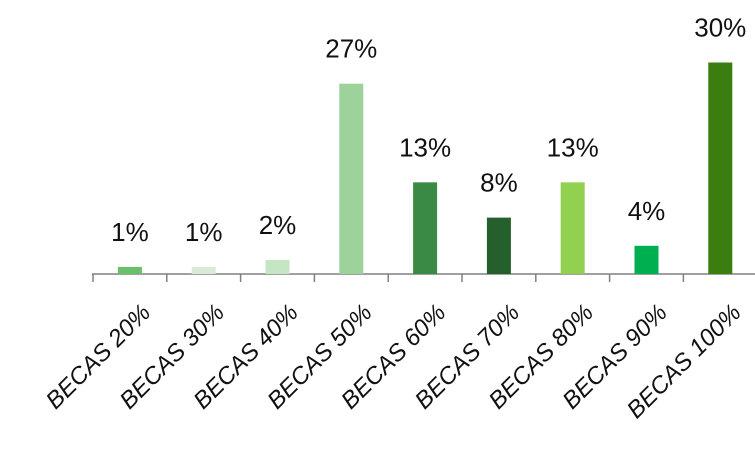 This screenshot has width=755, height=475. I want to click on data-label: 30%, so click(720, 28).